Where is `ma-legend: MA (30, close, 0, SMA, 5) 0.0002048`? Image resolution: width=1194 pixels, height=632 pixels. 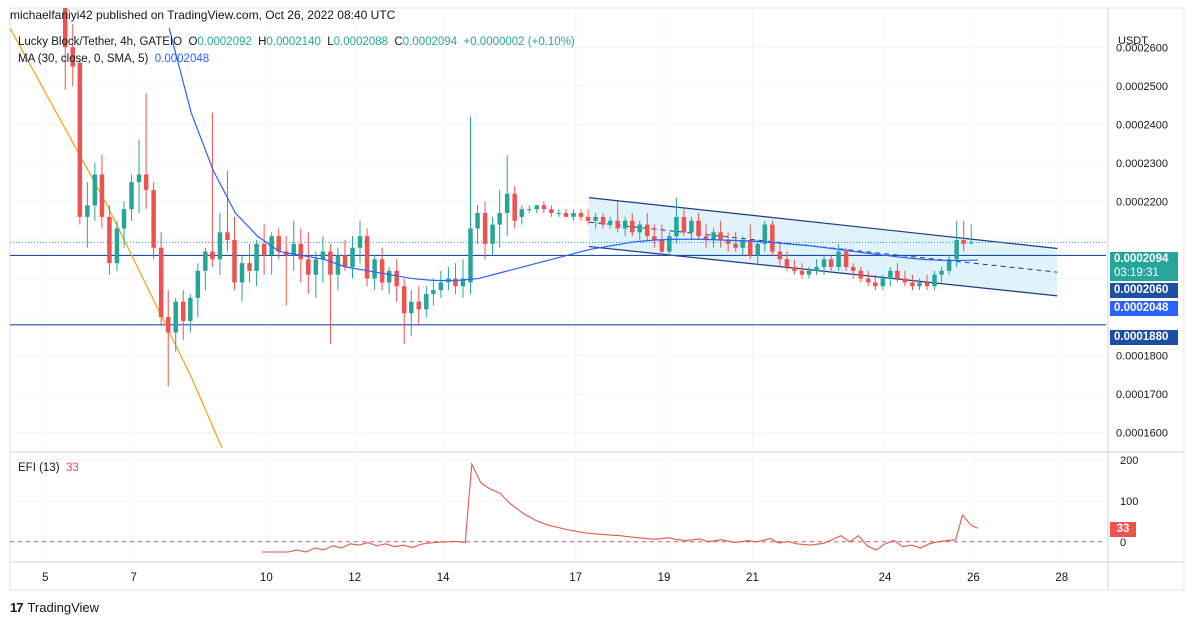
ma-legend: MA (30, close, 0, SMA, 5) 0.0002048 is located at coordinates (113, 59).